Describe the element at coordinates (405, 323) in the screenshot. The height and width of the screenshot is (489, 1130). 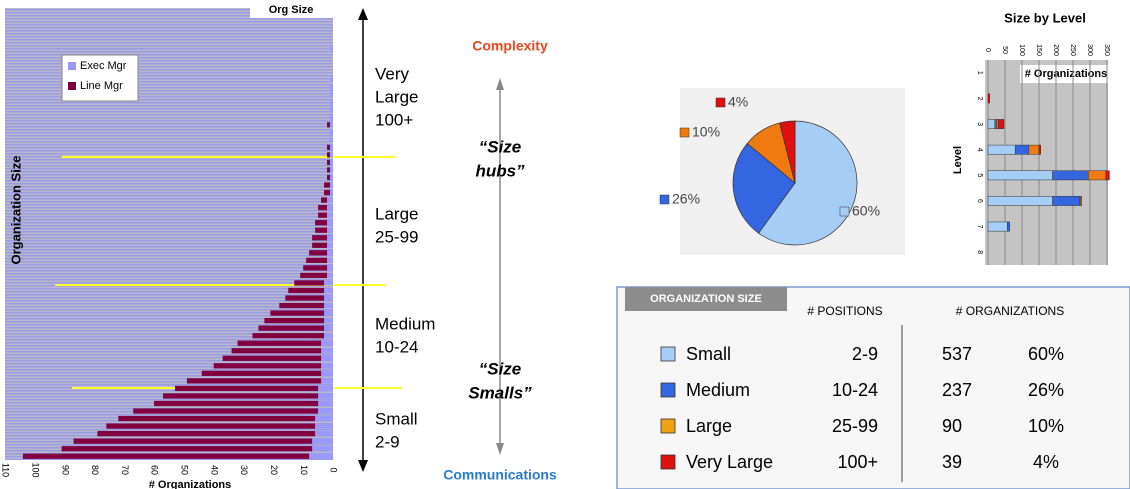
I see `size-annotation: Medium` at that location.